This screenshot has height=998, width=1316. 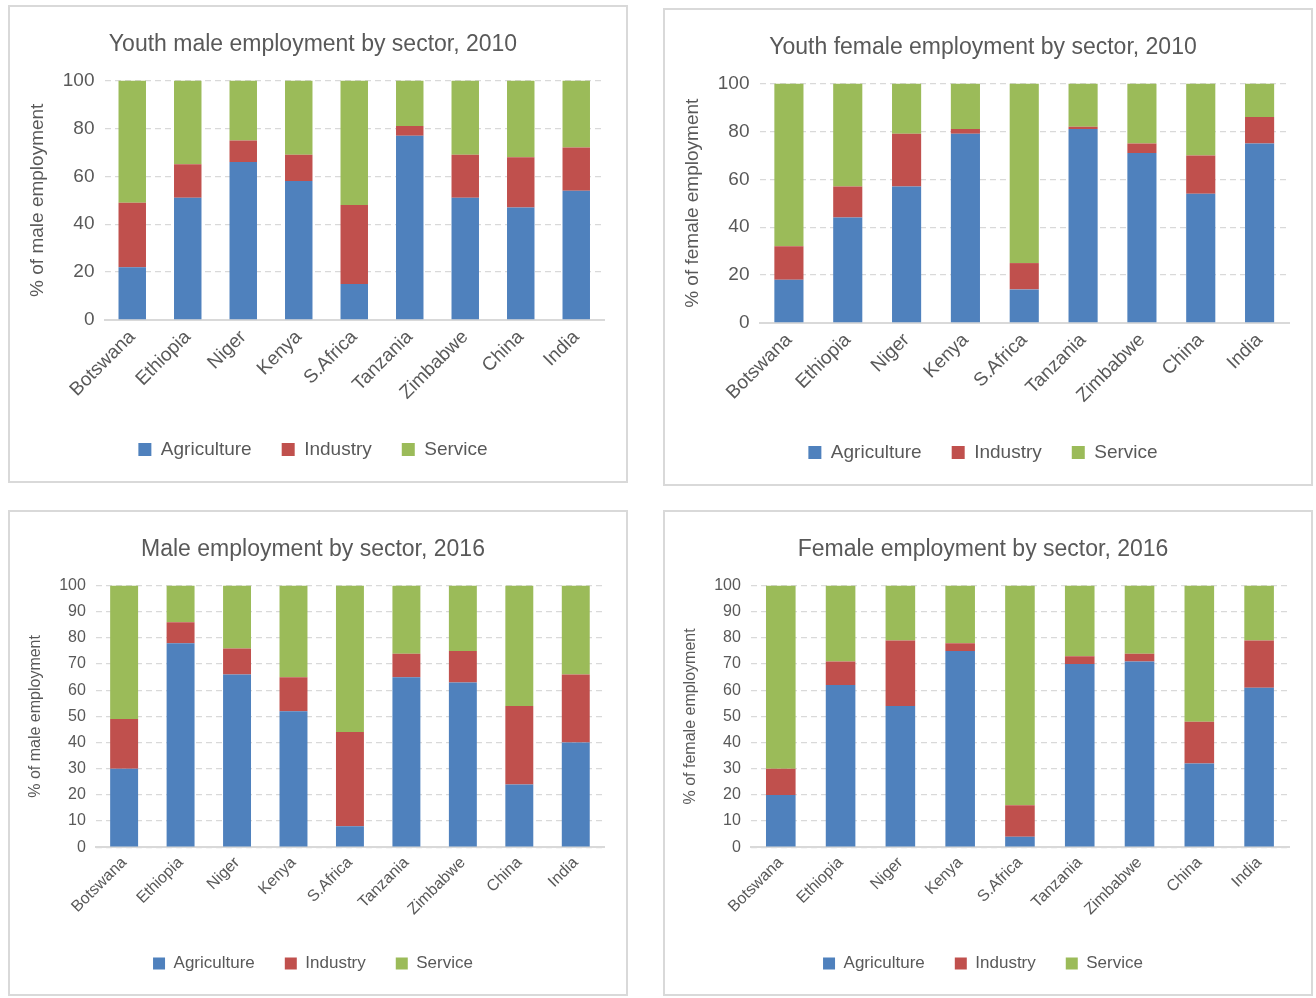 What do you see at coordinates (983, 548) in the screenshot?
I see `chart-title: Female employment by sector, 2016` at bounding box center [983, 548].